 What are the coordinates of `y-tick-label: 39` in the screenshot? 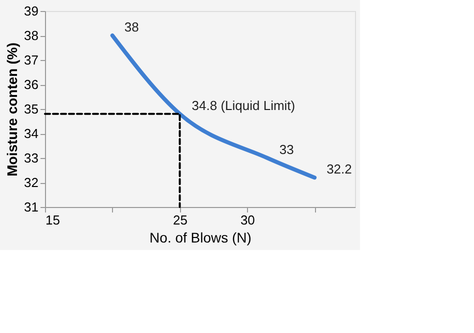 It's located at (31, 11).